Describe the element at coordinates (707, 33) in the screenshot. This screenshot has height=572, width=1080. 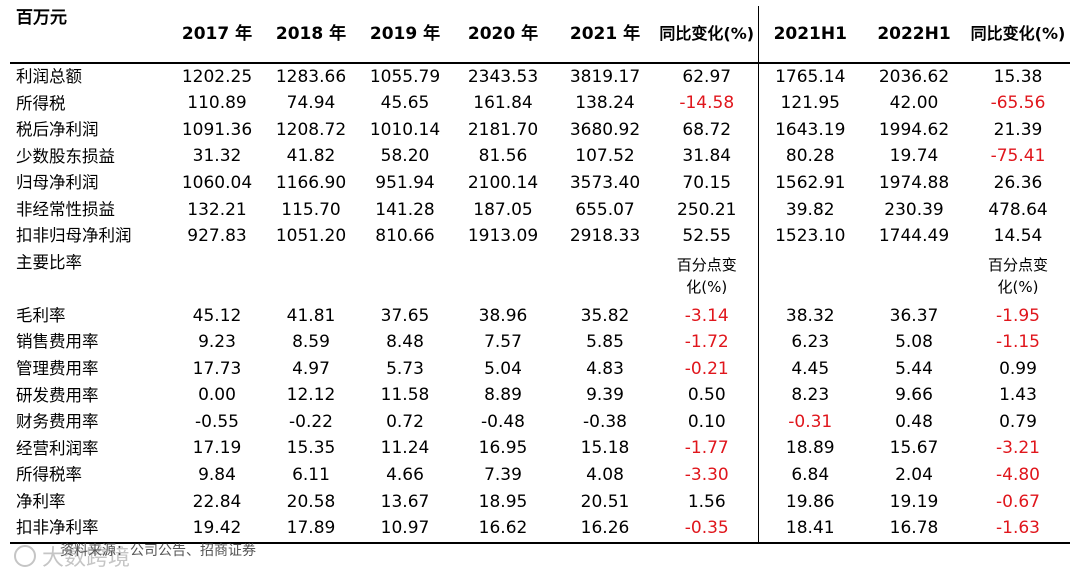
I see `col-header-yoy-annual: 同比变化(%)` at that location.